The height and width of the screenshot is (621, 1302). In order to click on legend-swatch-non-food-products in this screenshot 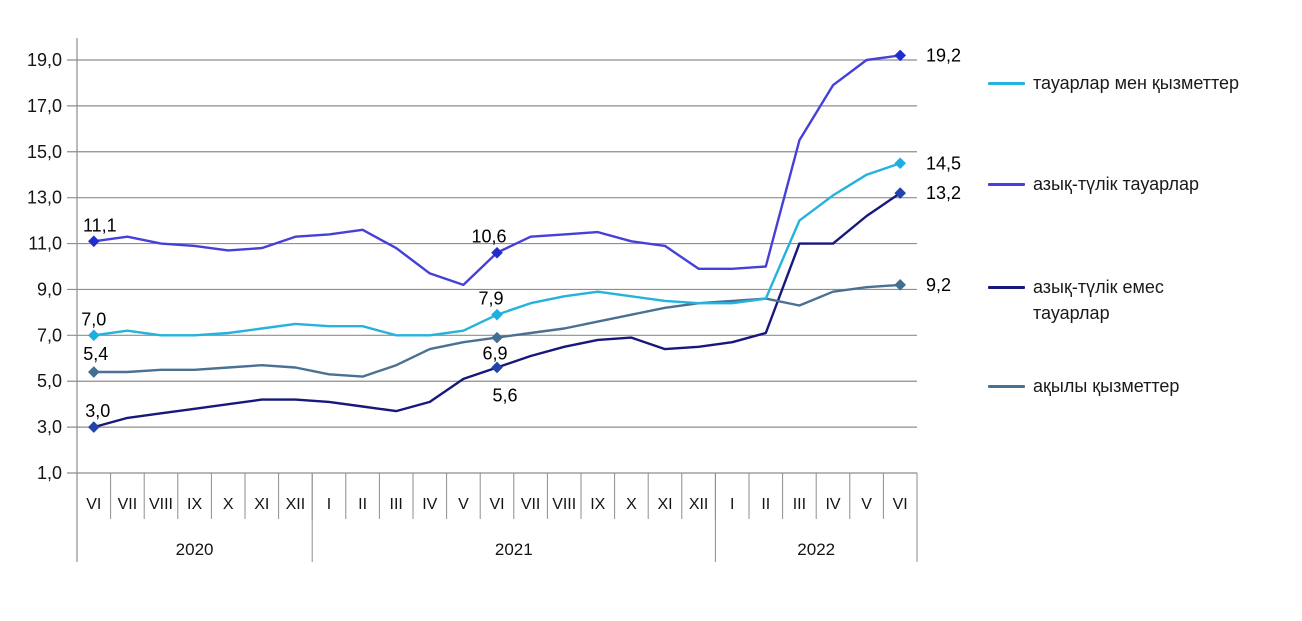, I will do `click(1006, 287)`.